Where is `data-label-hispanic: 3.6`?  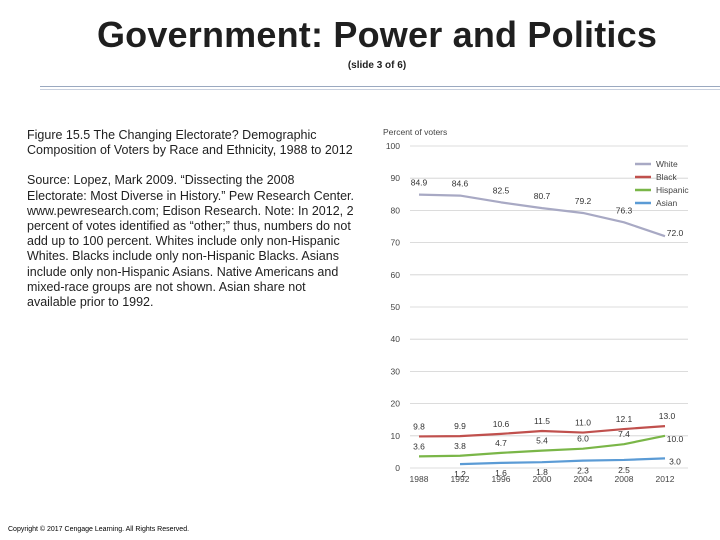
data-label-hispanic: 3.6 is located at coordinates (419, 446).